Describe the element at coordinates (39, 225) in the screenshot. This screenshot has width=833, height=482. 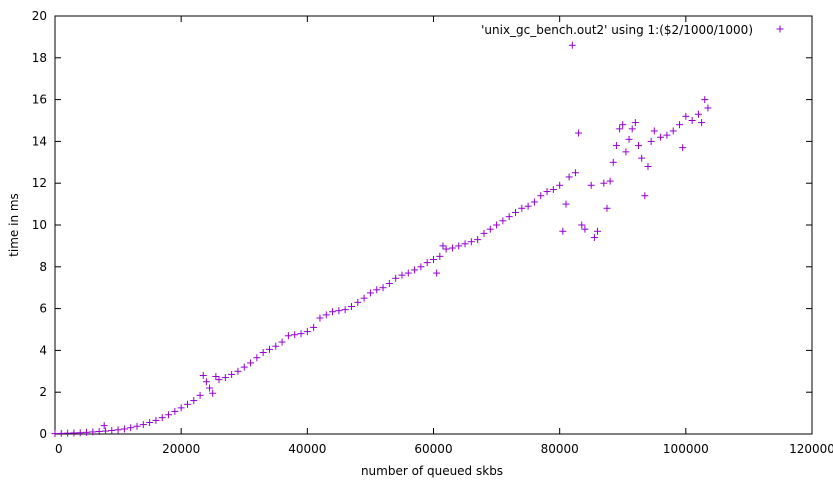
I see `y-tick-label: 10` at that location.